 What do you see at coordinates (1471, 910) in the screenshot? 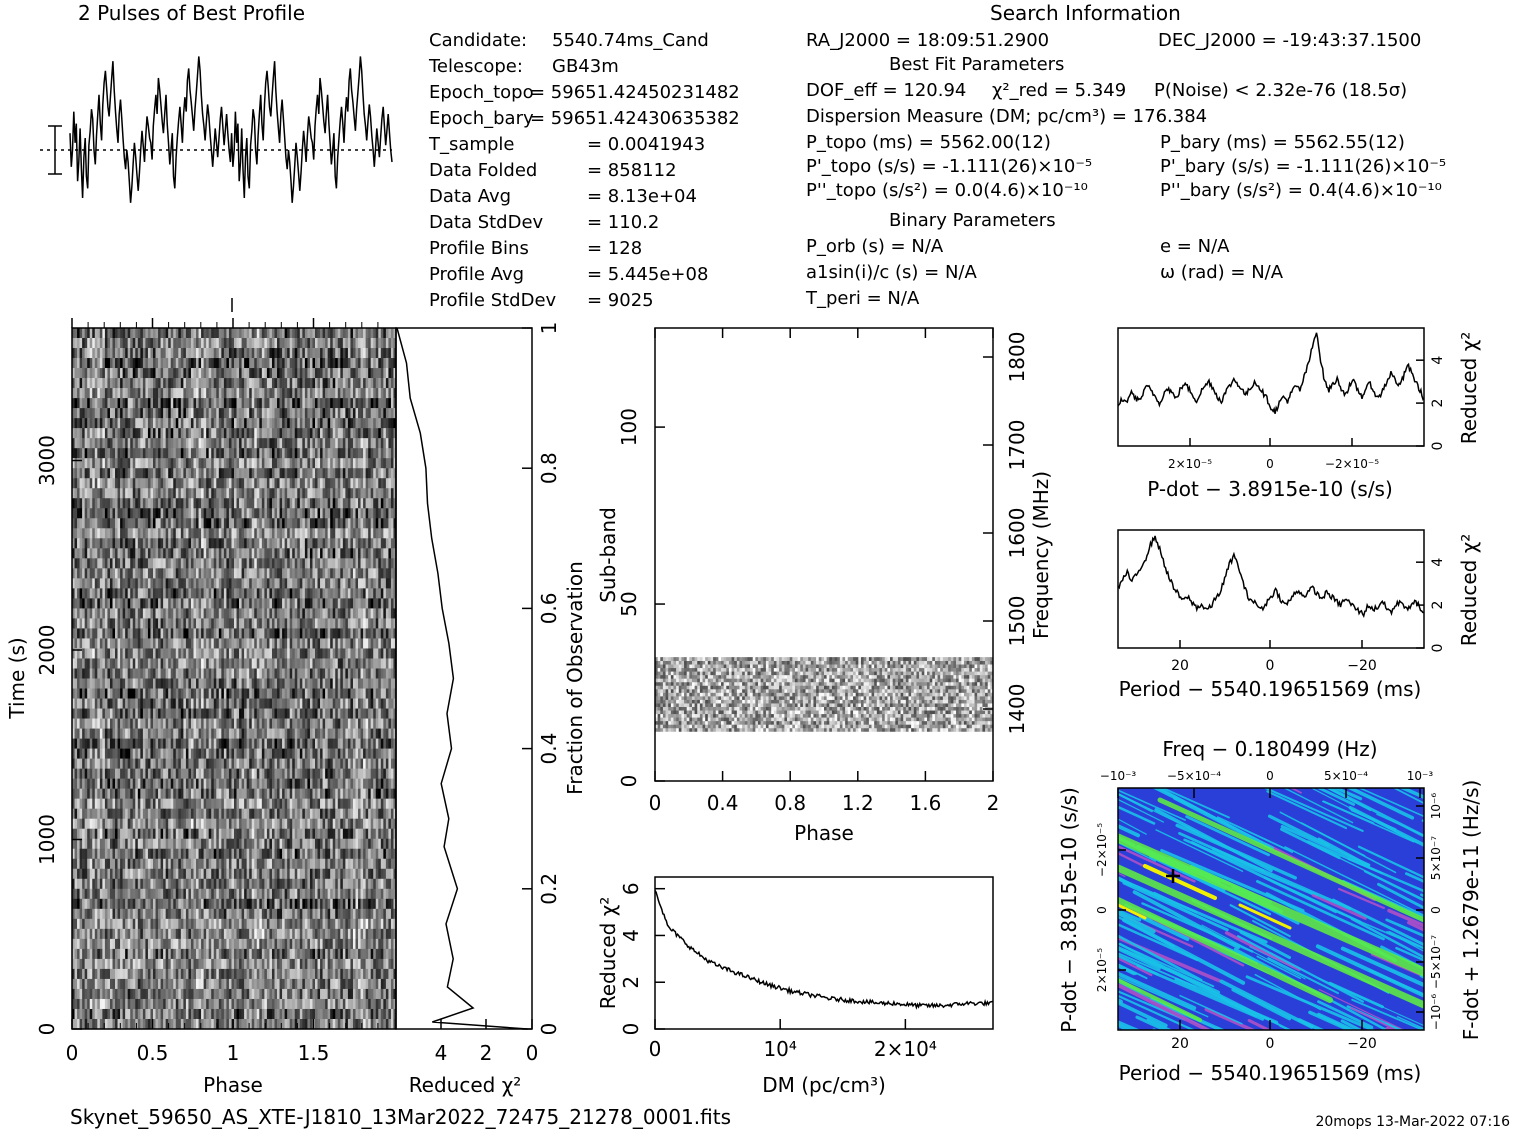
I see `pp-right-label: F-dot + 1.2679e-11 (Hz/s)` at bounding box center [1471, 910].